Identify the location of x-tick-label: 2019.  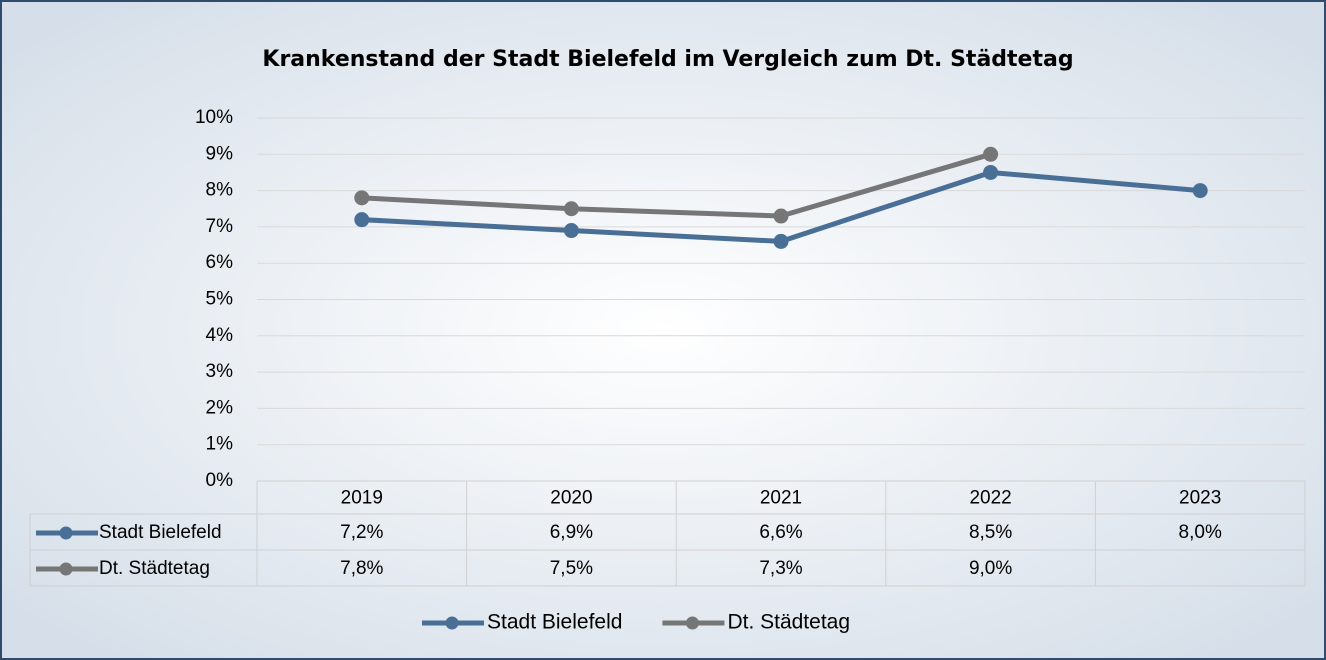
(362, 498).